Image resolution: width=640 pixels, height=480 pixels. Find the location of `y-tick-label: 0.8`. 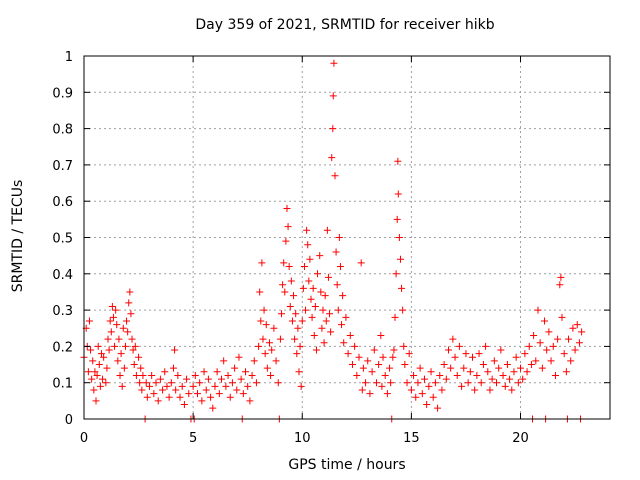

y-tick-label: 0.8 is located at coordinates (62, 130).